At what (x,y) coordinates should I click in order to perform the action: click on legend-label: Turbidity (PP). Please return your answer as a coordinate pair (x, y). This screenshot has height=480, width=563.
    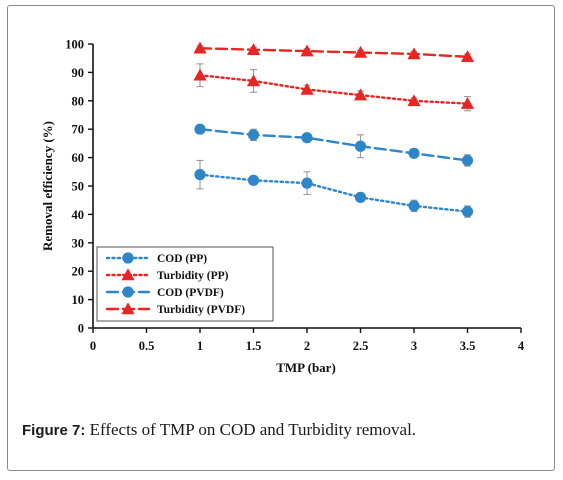
    Looking at the image, I should click on (193, 276).